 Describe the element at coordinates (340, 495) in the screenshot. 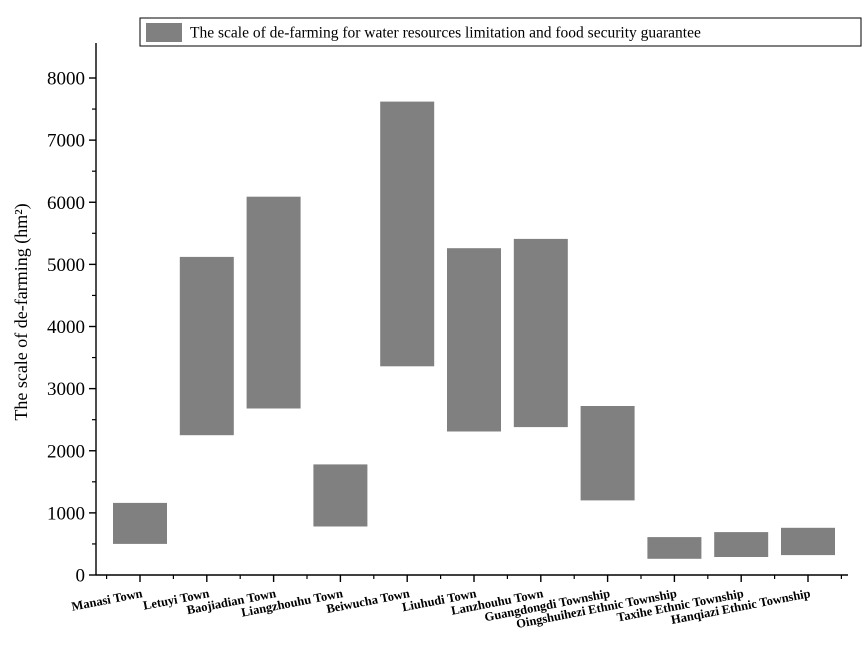

I see `bar-liangzhouhu-town` at that location.